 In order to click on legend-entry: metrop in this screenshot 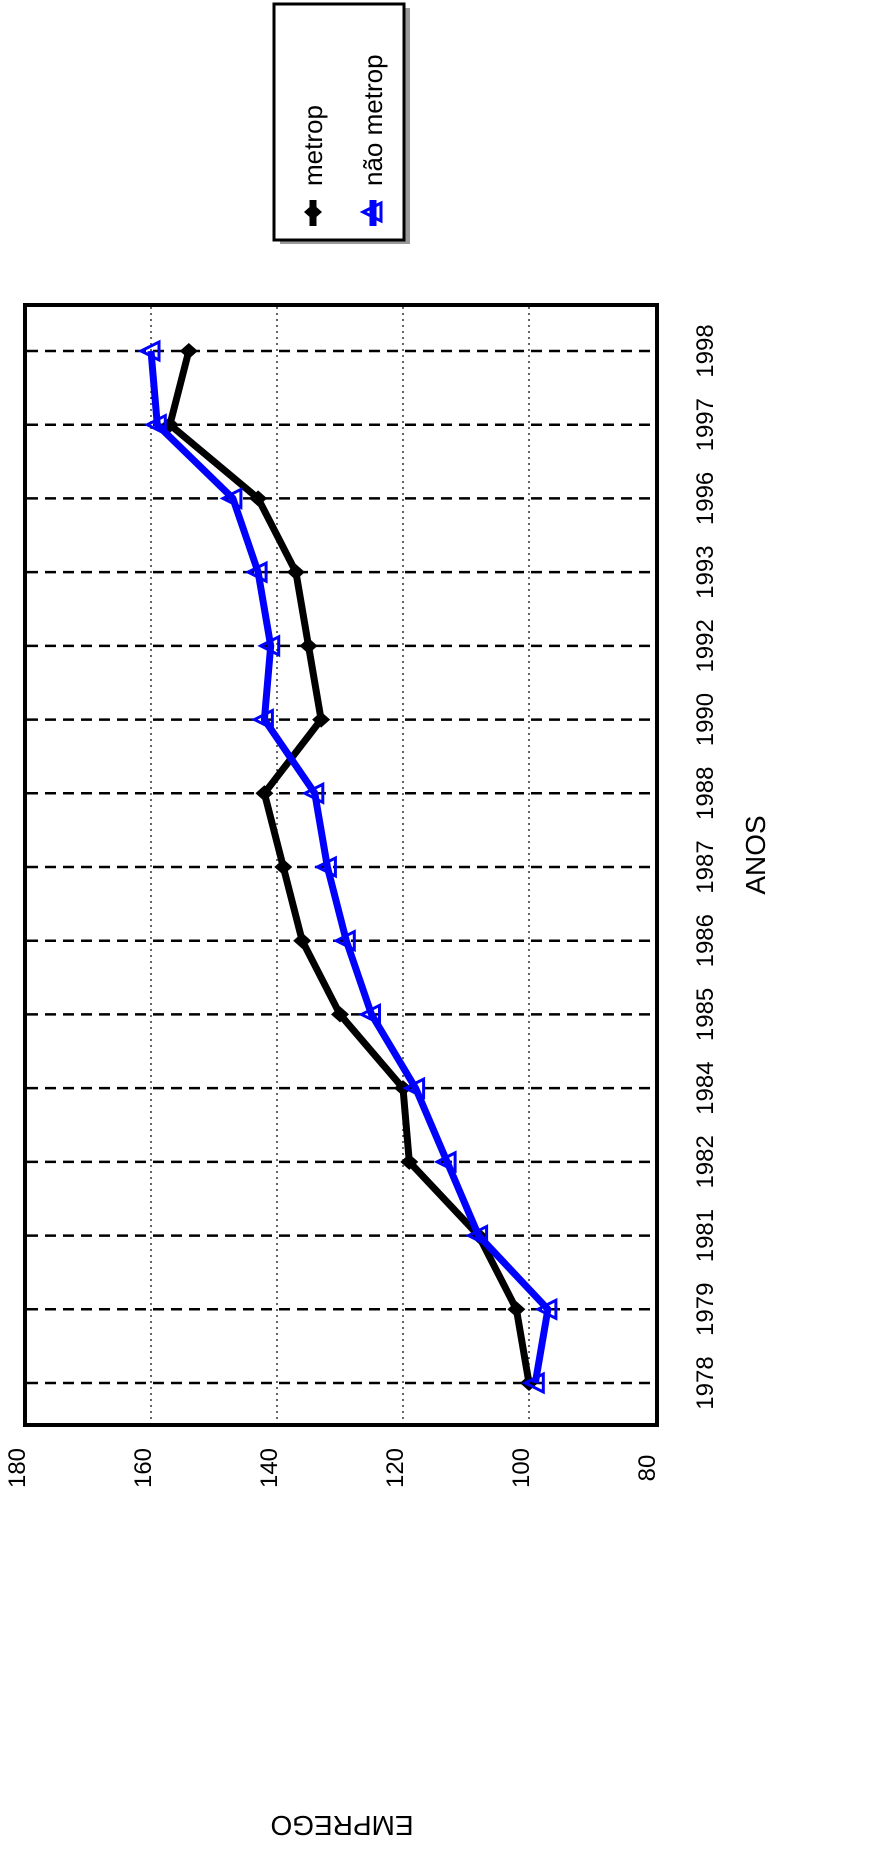, I will do `click(313, 165)`.